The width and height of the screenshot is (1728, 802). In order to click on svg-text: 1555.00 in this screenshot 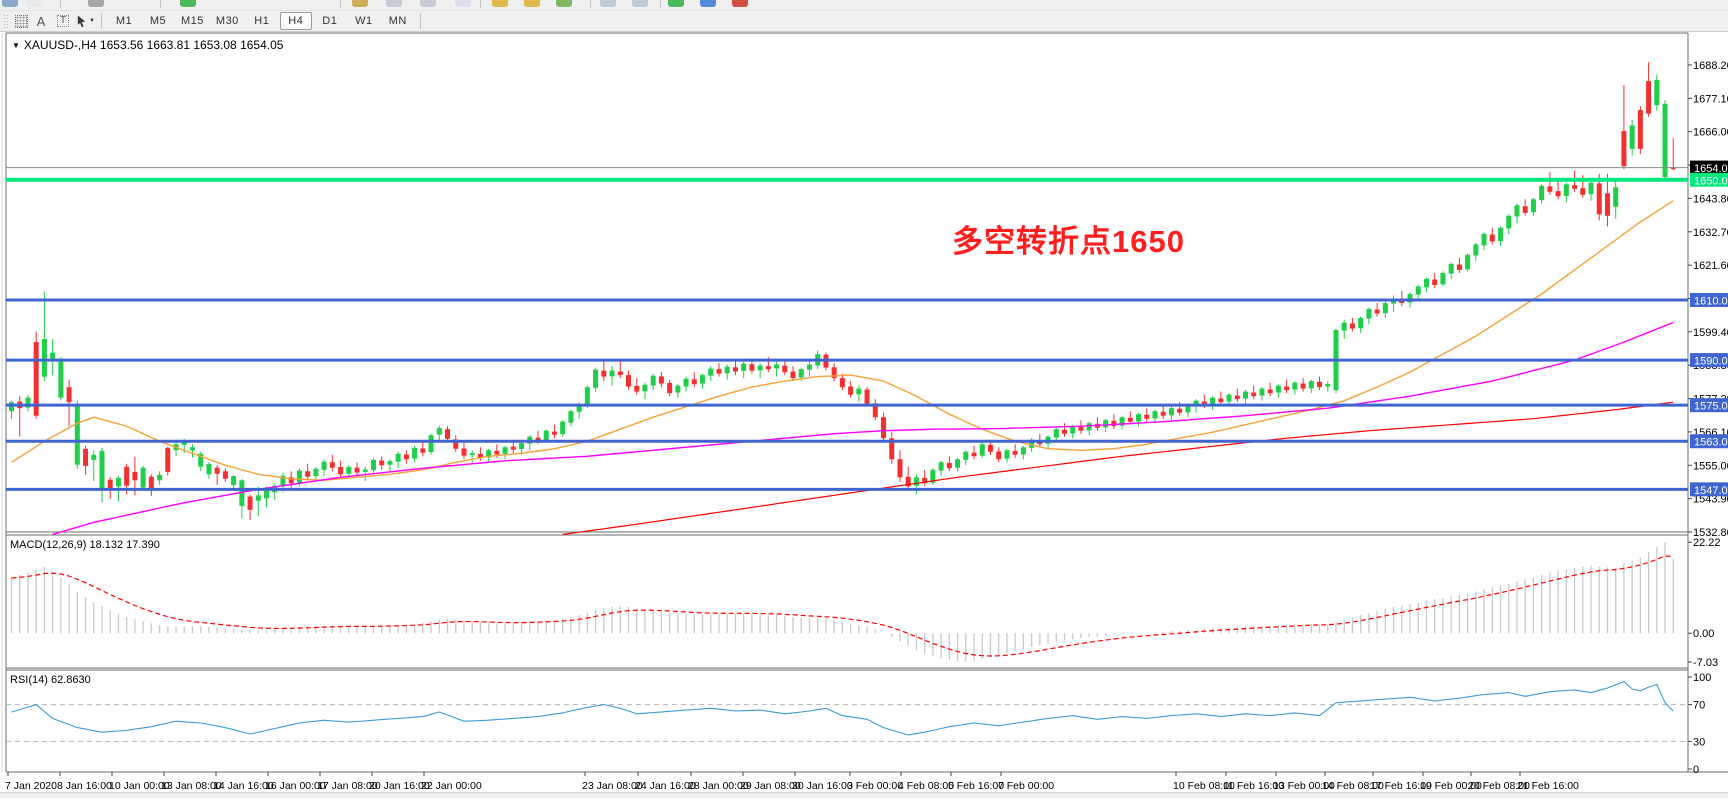, I will do `click(1710, 466)`.